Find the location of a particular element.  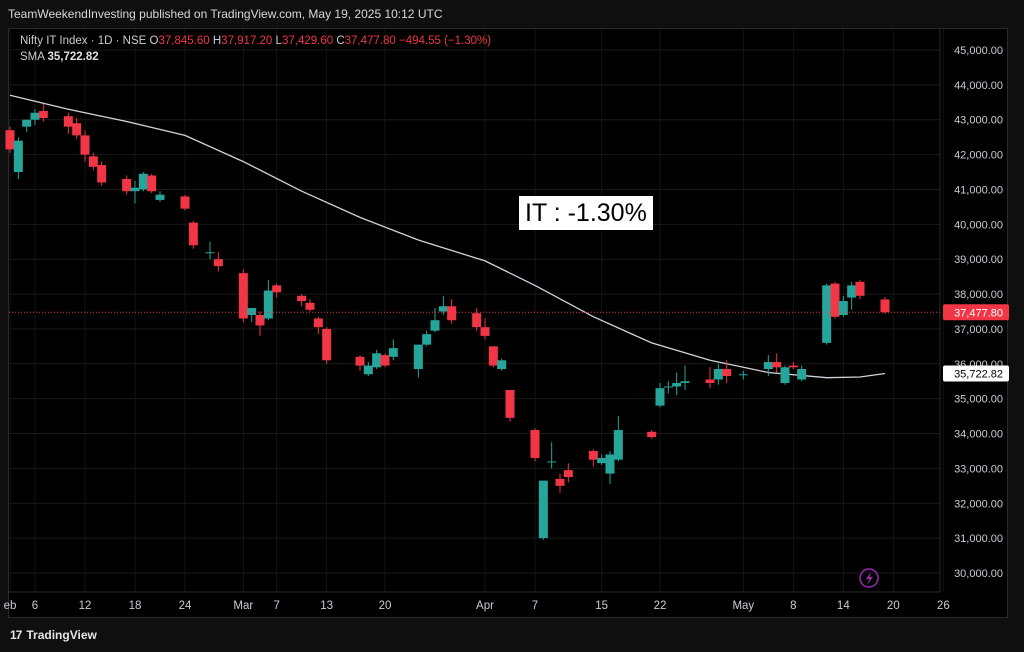

close-value: 37,477.80 is located at coordinates (370, 41).